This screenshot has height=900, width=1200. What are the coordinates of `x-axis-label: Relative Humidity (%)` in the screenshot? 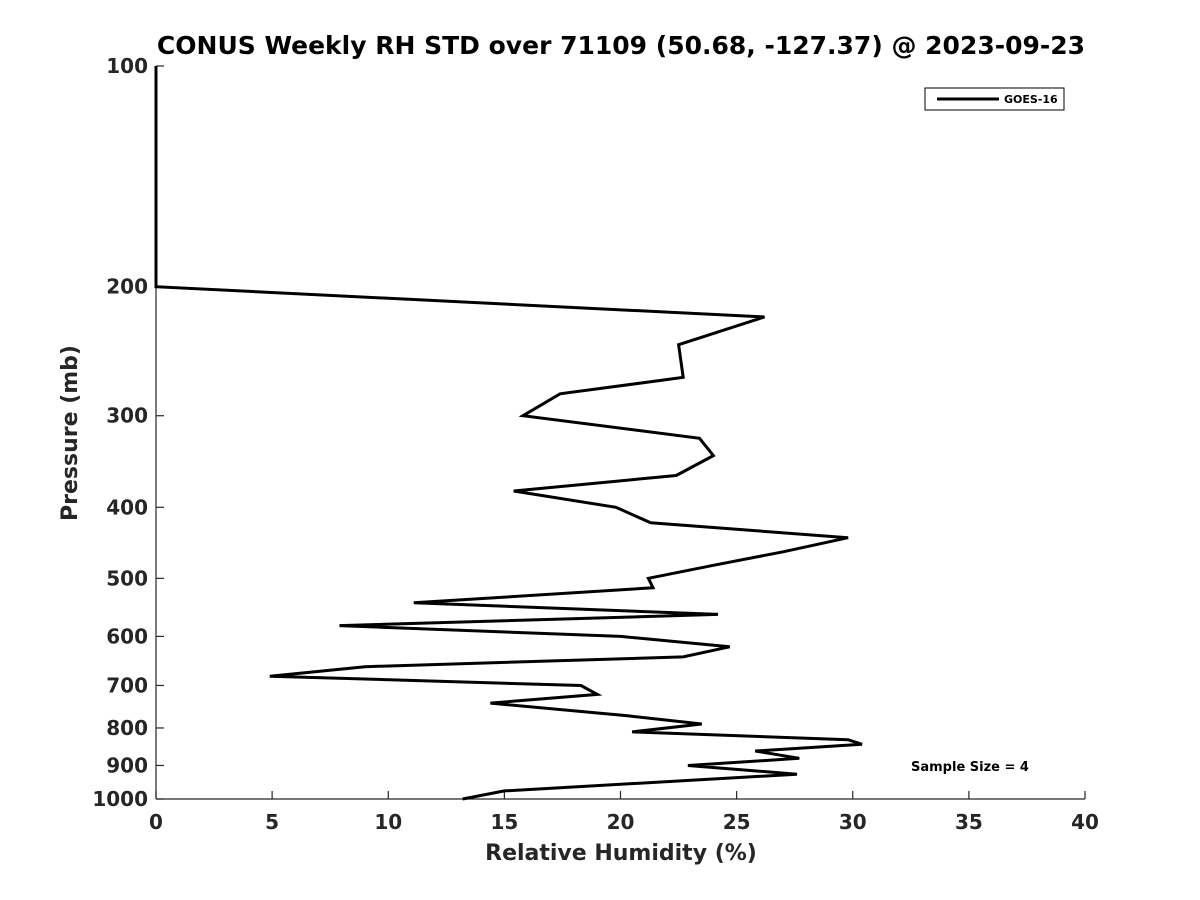 It's located at (621, 853).